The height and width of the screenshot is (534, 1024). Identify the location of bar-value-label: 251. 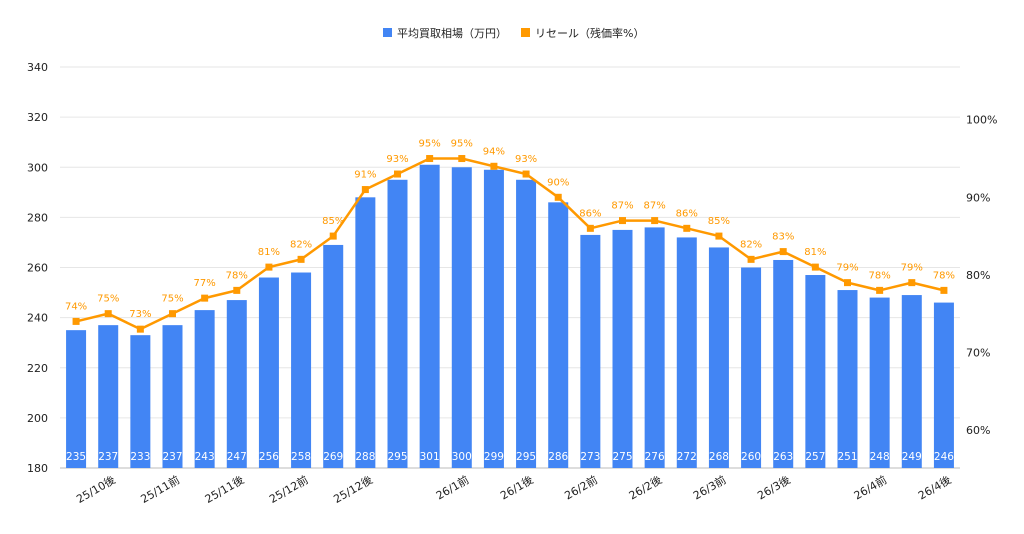
(847, 457).